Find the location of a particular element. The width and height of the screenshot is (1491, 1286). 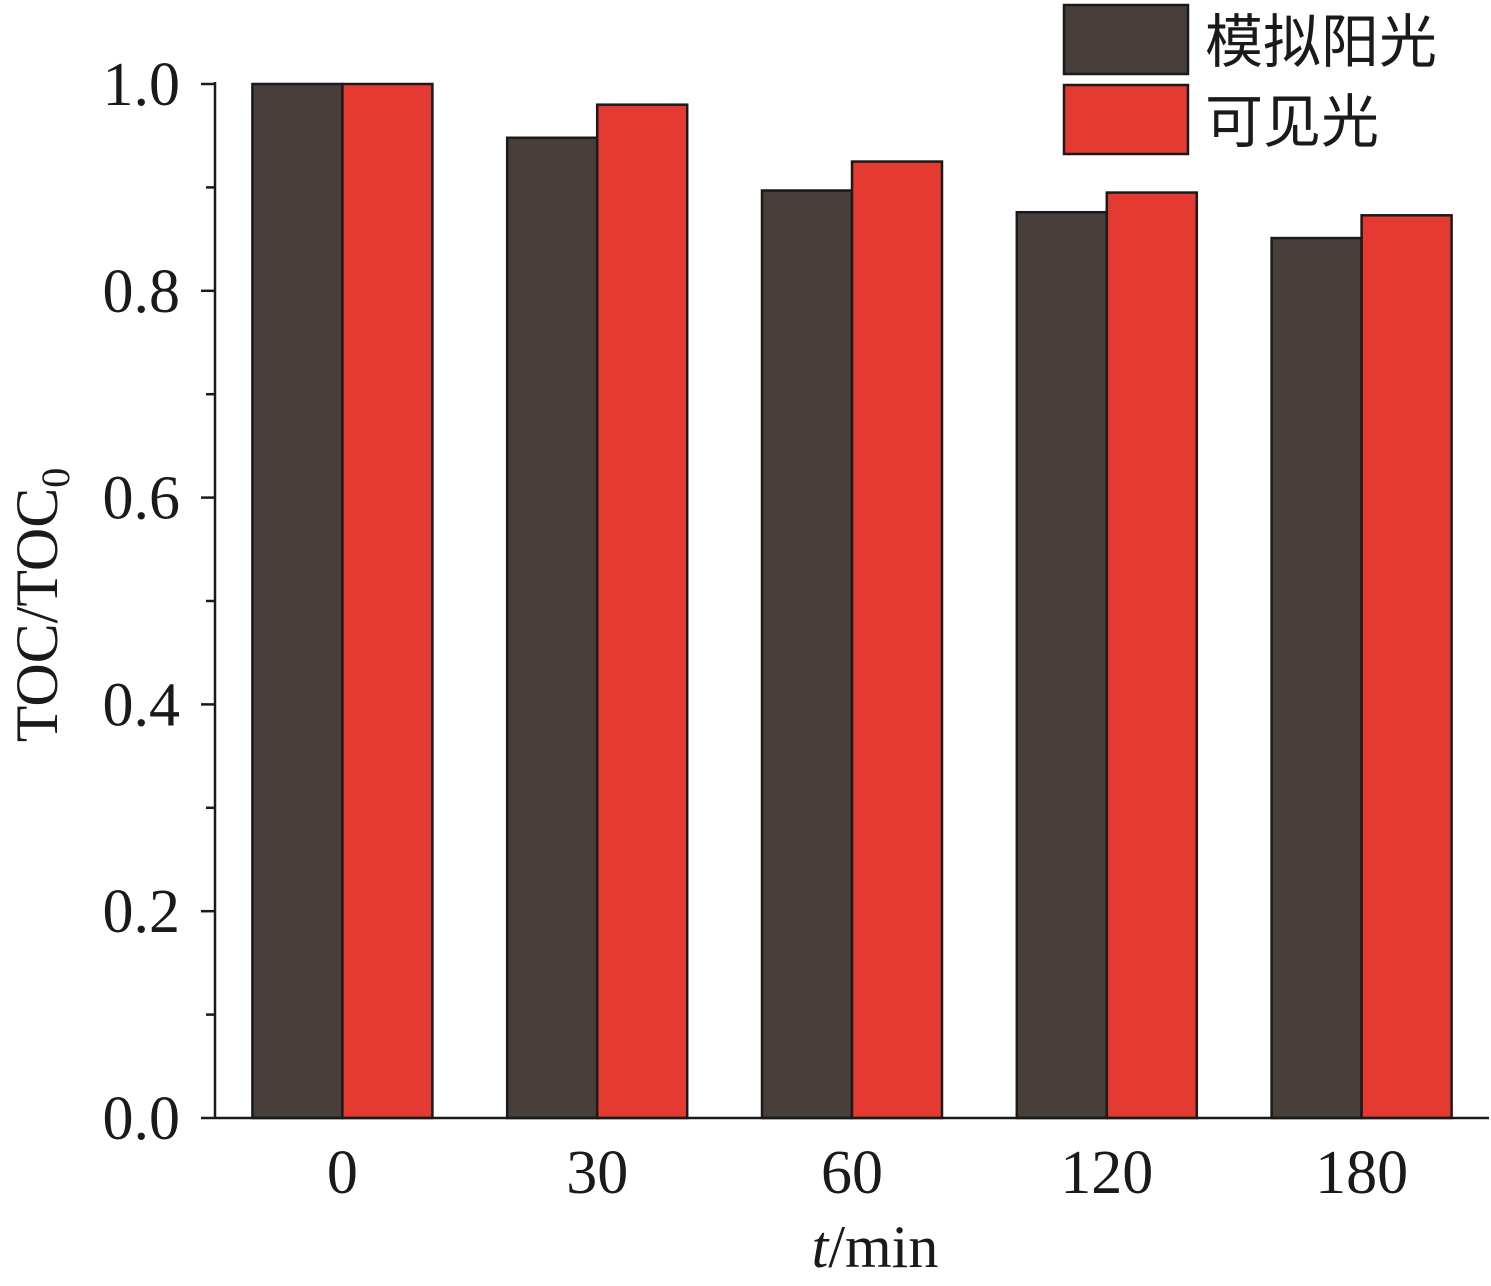

y-tick-label: 0.2 is located at coordinates (142, 912).